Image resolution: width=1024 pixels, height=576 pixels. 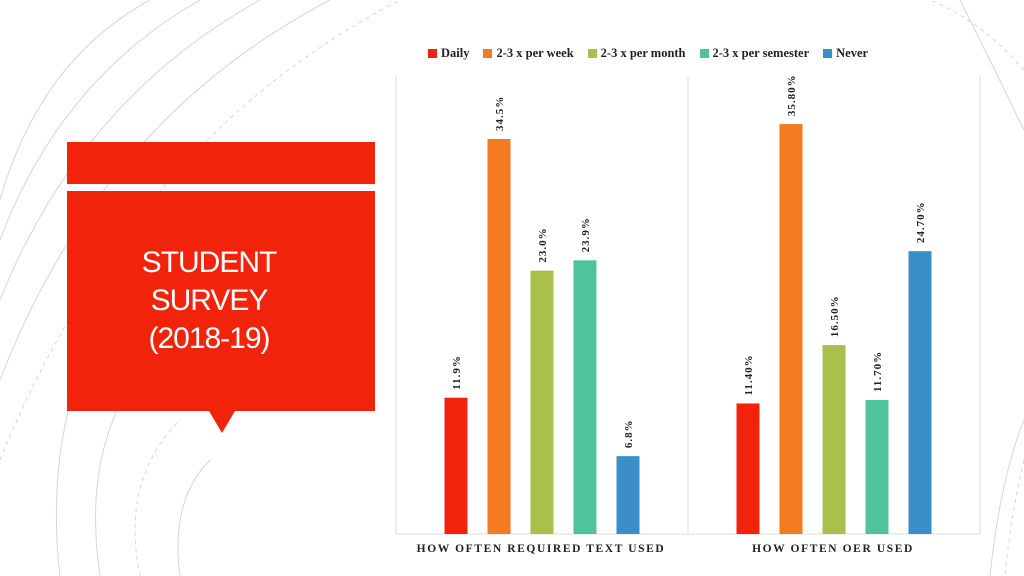 What do you see at coordinates (833, 549) in the screenshot?
I see `category-label-oer: HOW OFTEN OER USED` at bounding box center [833, 549].